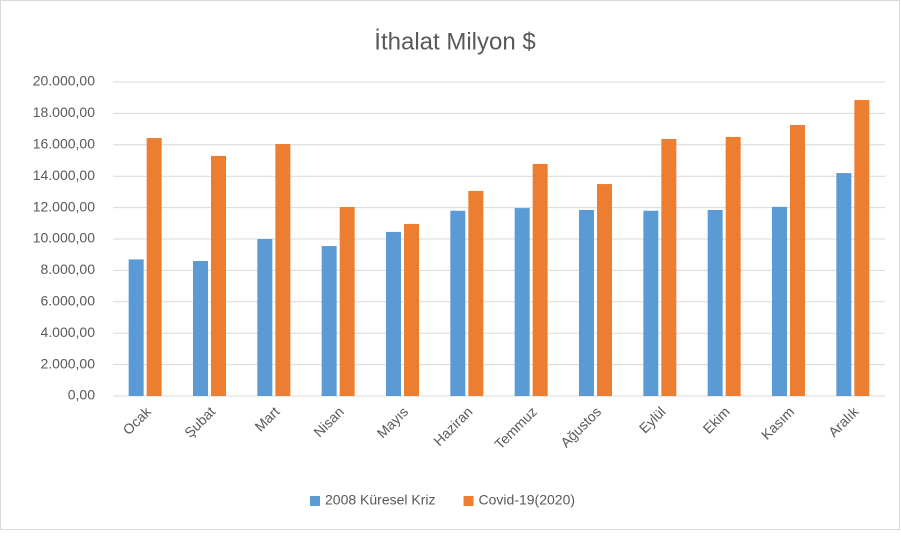 The width and height of the screenshot is (901, 536). What do you see at coordinates (64, 112) in the screenshot?
I see `y-tick-label: 18.000,00` at bounding box center [64, 112].